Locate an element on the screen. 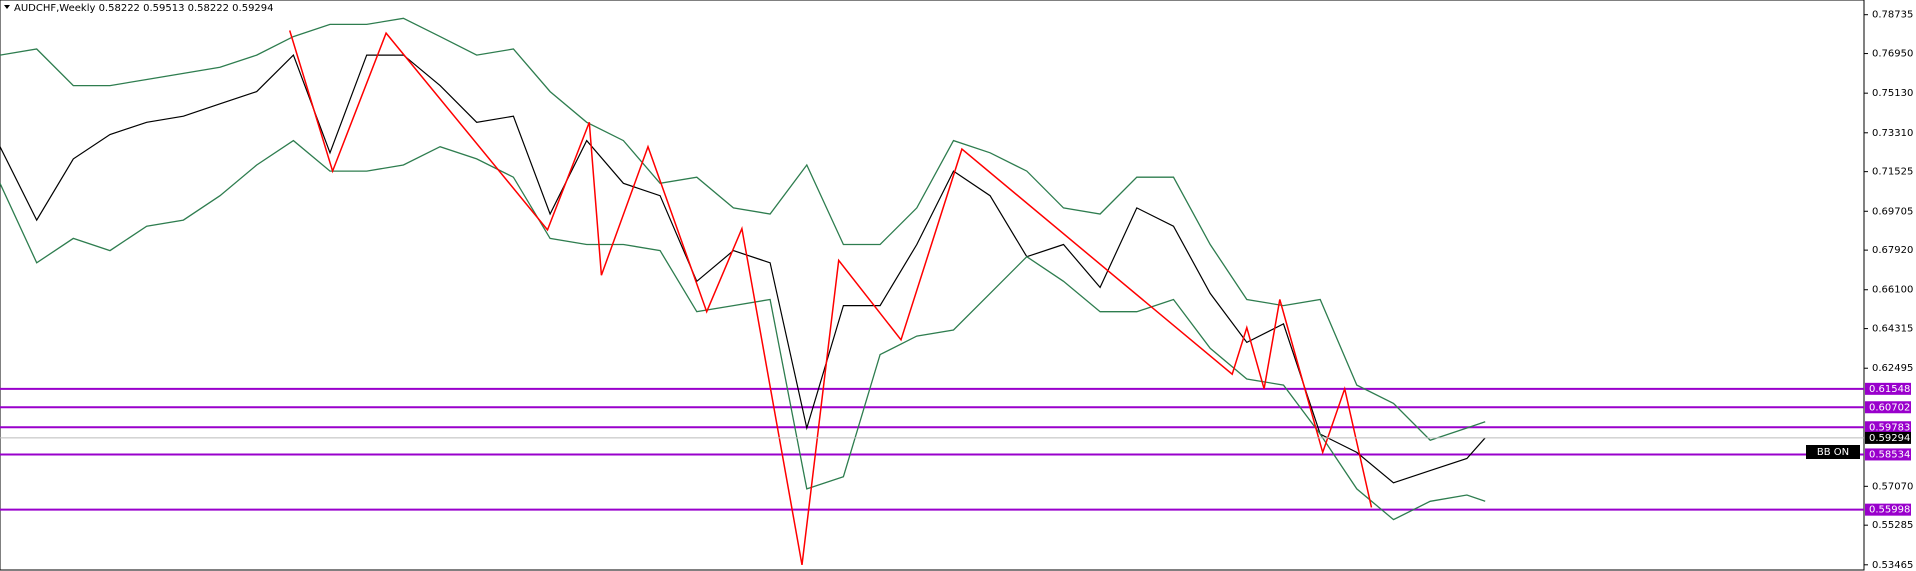 The image size is (1916, 571). bid-label: 0.59294 is located at coordinates (1889, 438).